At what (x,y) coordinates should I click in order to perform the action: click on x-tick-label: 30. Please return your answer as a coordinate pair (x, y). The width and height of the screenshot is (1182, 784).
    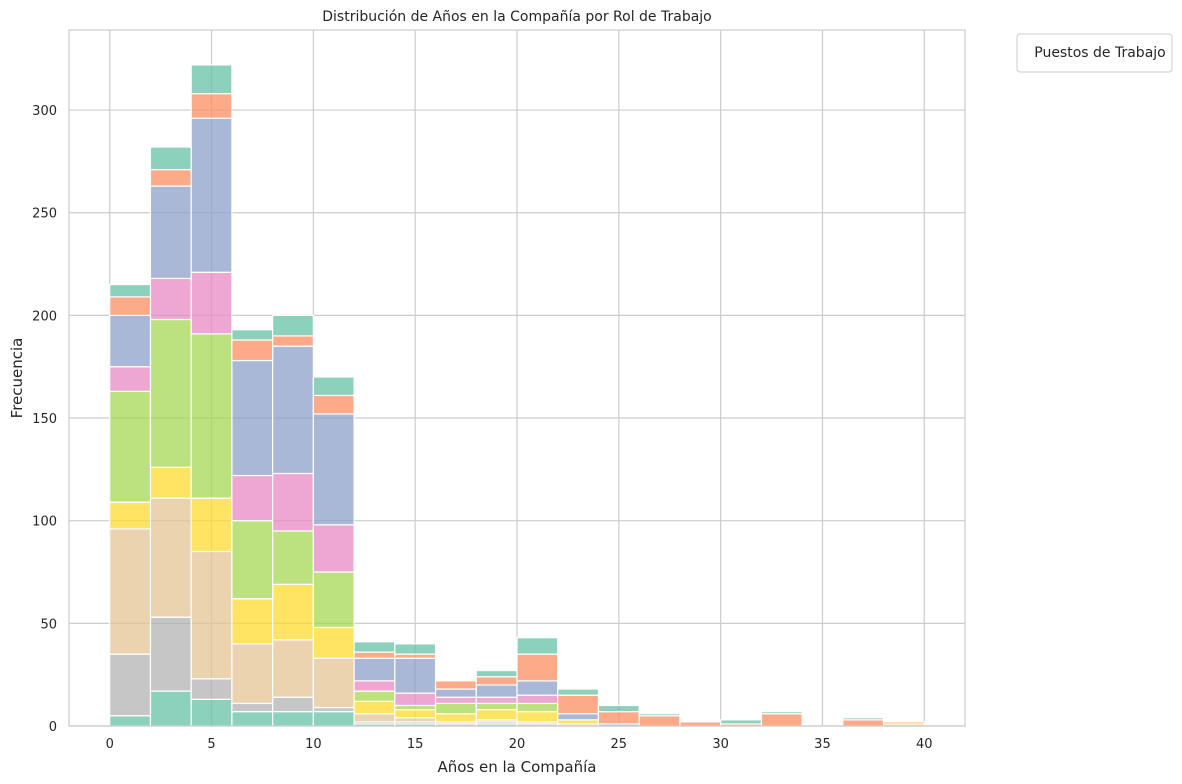
    Looking at the image, I should click on (720, 744).